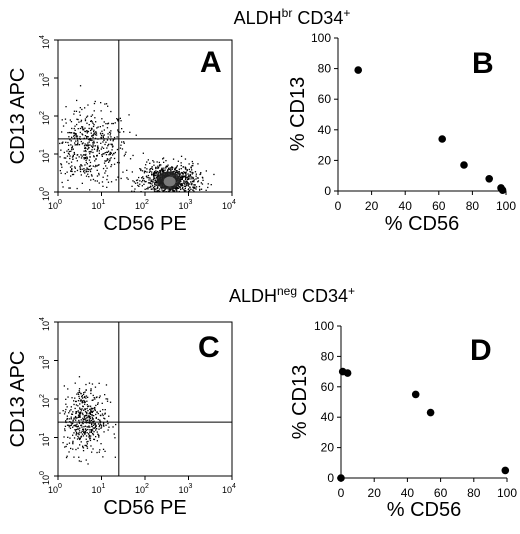 This screenshot has width=520, height=534. What do you see at coordinates (45, 156) in the screenshot?
I see `y-tick-label: 10¹` at bounding box center [45, 156].